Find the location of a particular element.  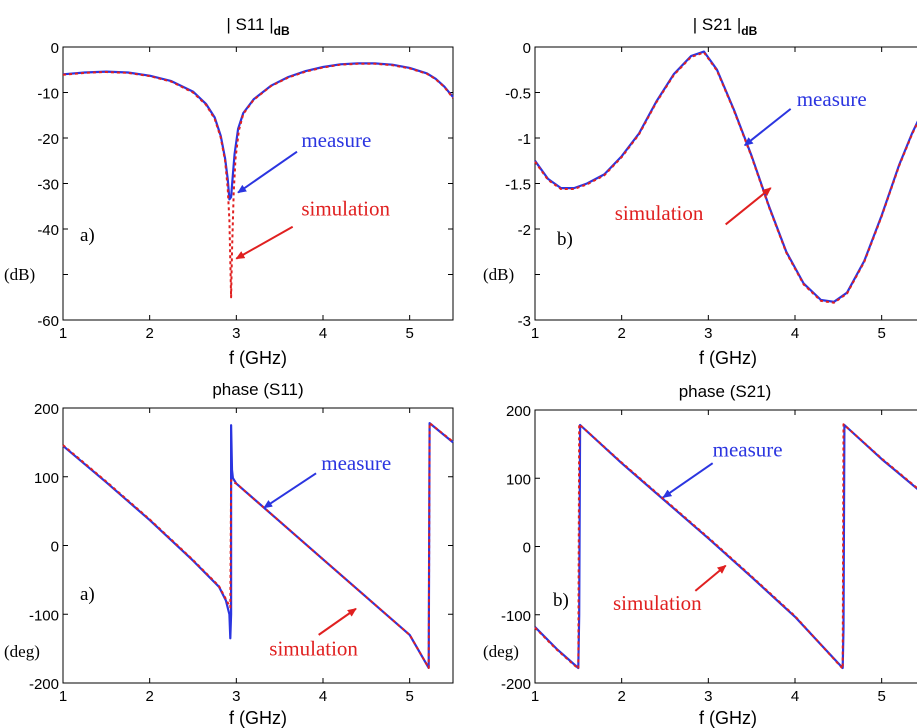

y-tick-label: -20 is located at coordinates (48, 139).